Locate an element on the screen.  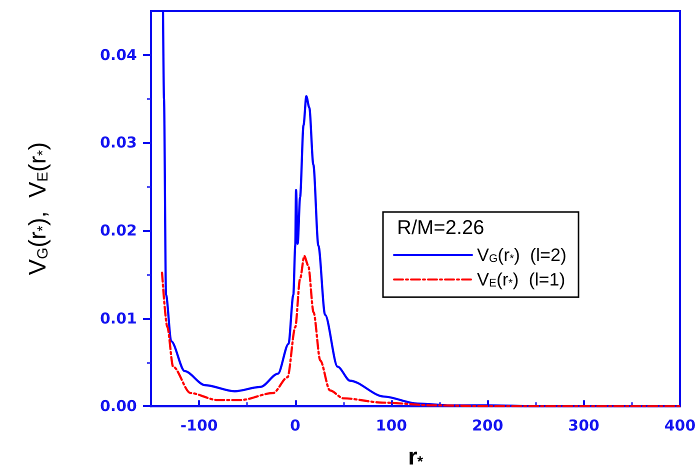
x-tick-label: 300 is located at coordinates (584, 425).